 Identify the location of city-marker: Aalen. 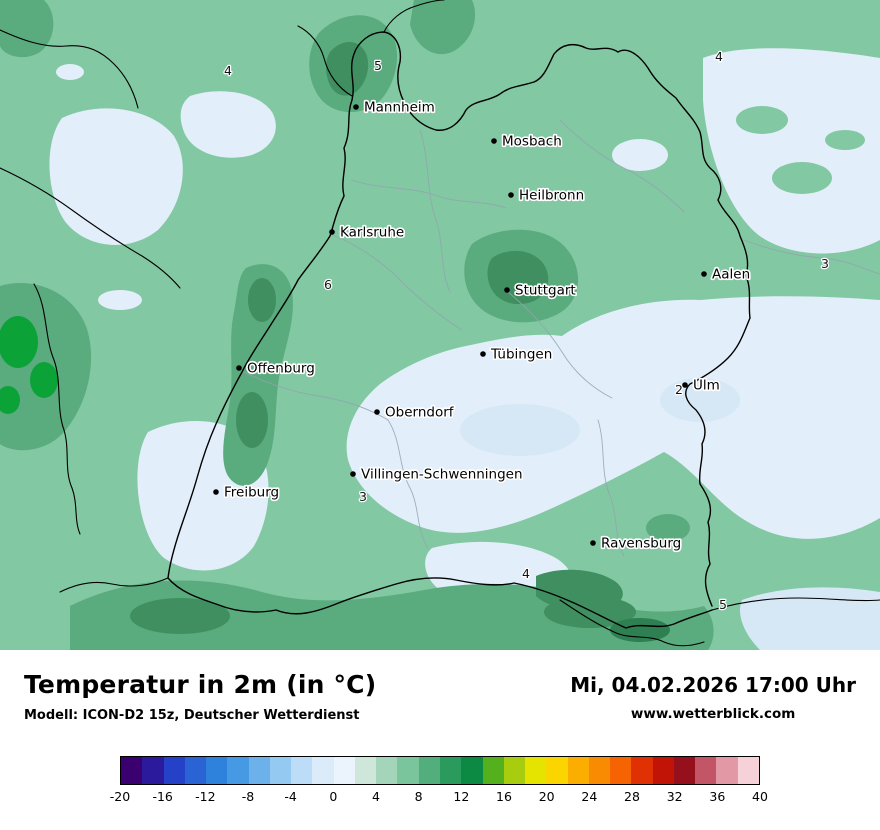
(726, 274).